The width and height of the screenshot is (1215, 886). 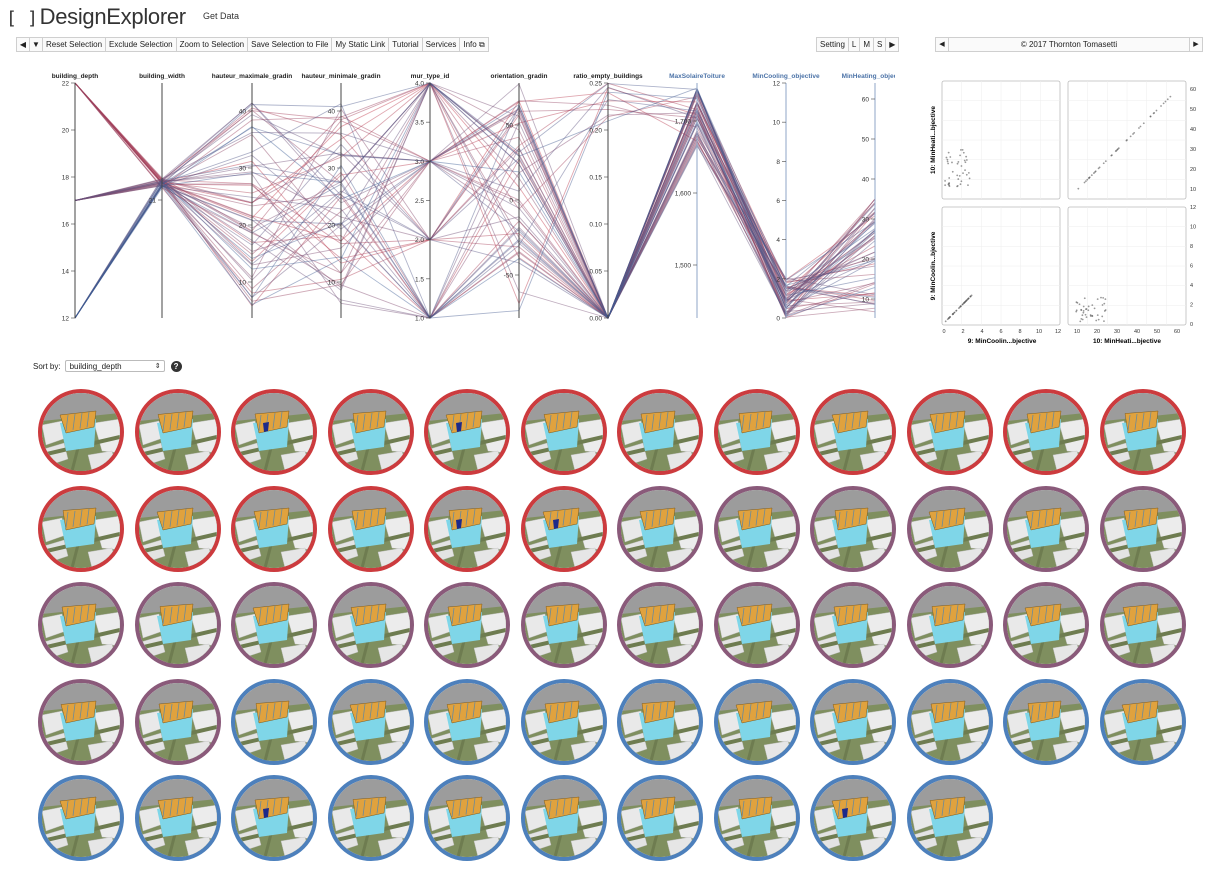 What do you see at coordinates (832, 44) in the screenshot?
I see `setting-button: Setting` at bounding box center [832, 44].